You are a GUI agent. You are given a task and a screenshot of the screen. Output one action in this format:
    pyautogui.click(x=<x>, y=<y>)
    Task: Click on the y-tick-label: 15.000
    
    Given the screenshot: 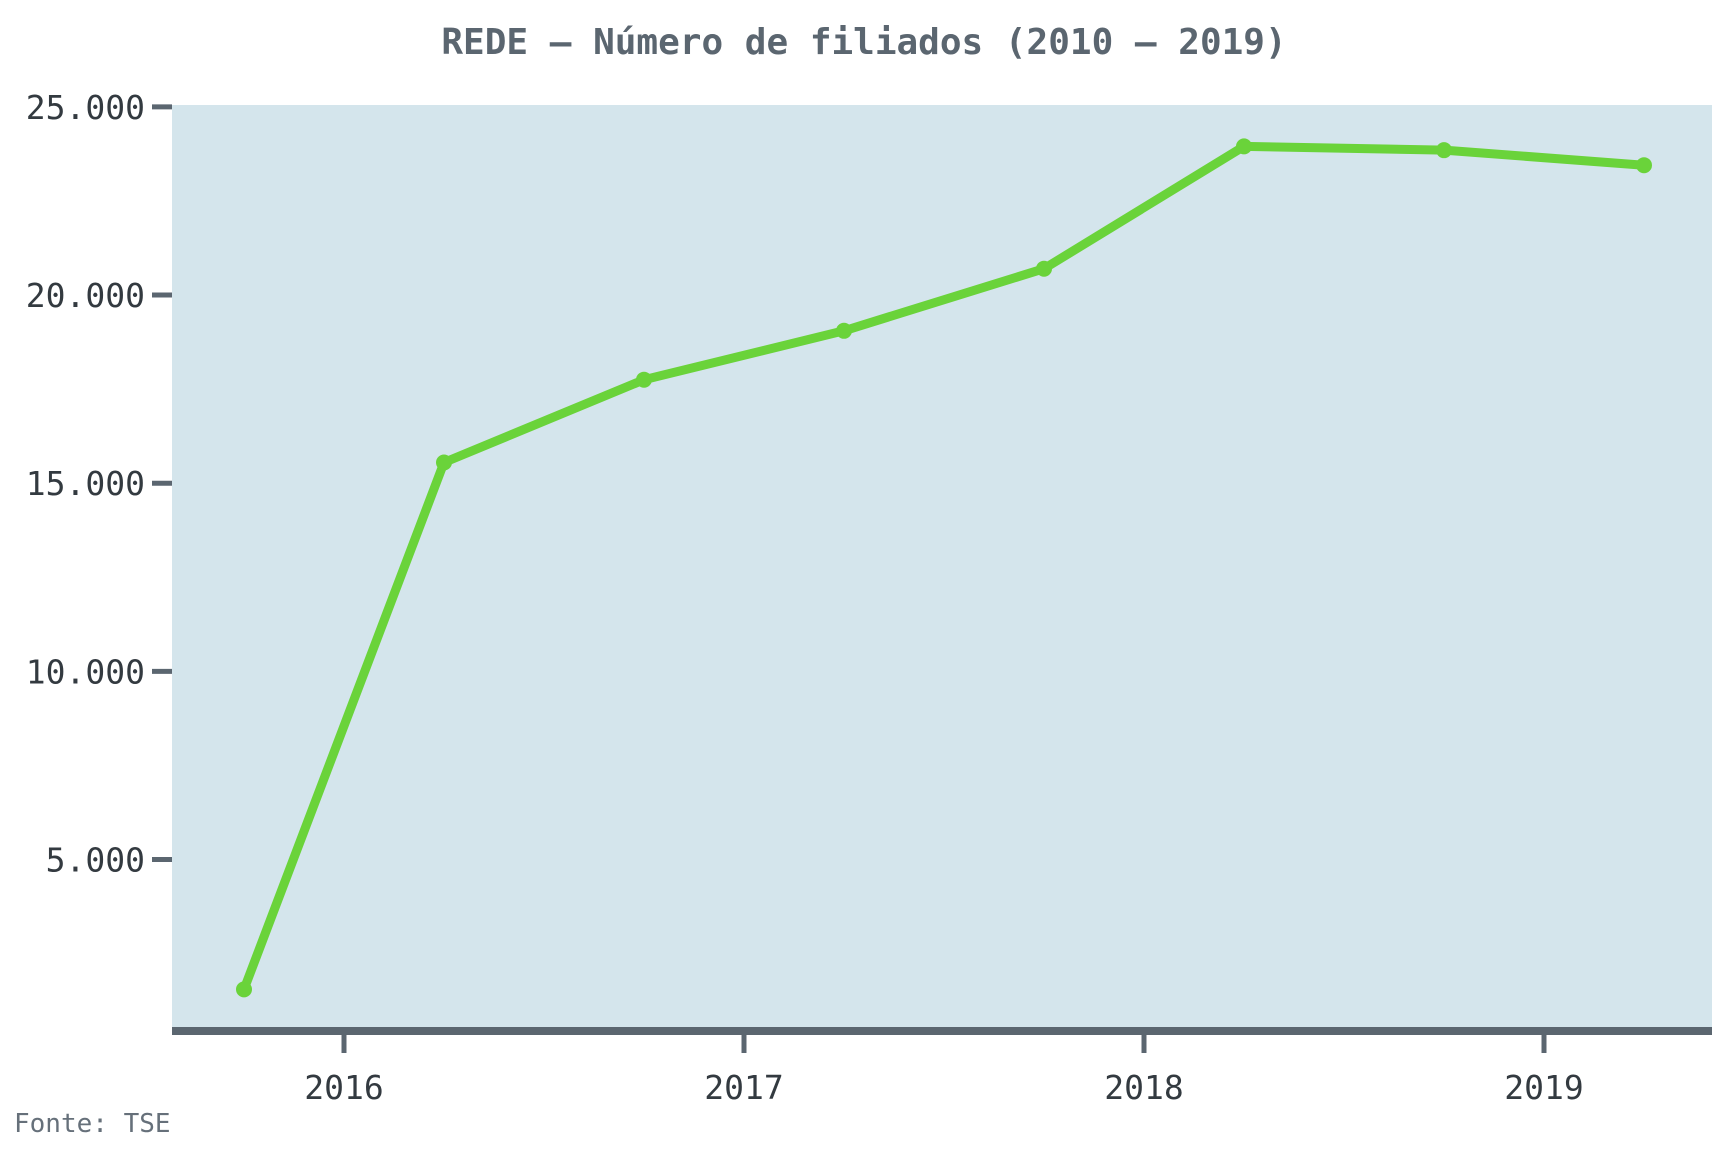 What is the action you would take?
    pyautogui.click(x=85, y=483)
    